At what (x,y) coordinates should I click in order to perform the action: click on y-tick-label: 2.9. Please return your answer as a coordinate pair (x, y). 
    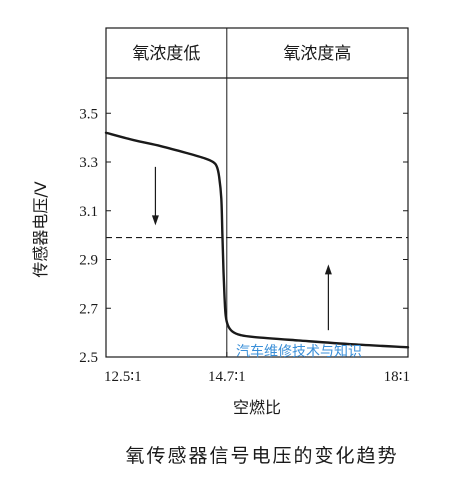
    Looking at the image, I should click on (88, 261).